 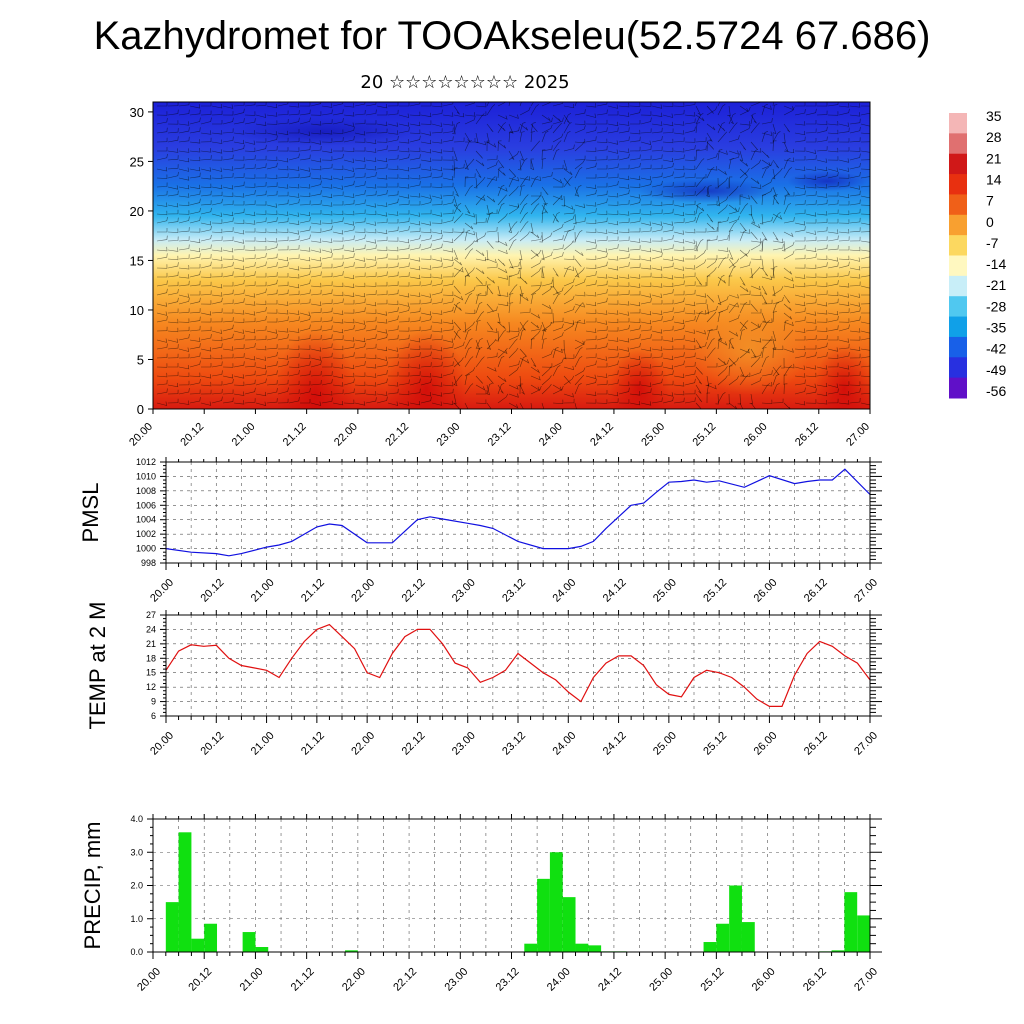 I want to click on colorbar-swatch, so click(x=958, y=144).